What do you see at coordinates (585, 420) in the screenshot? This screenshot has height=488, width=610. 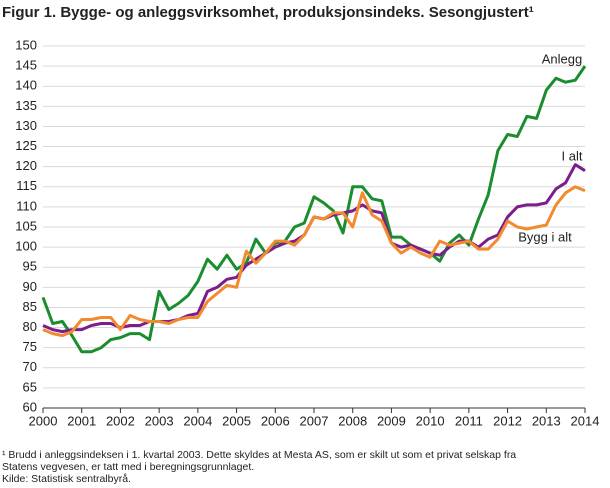 I see `x-tick-label: 2014` at bounding box center [585, 420].